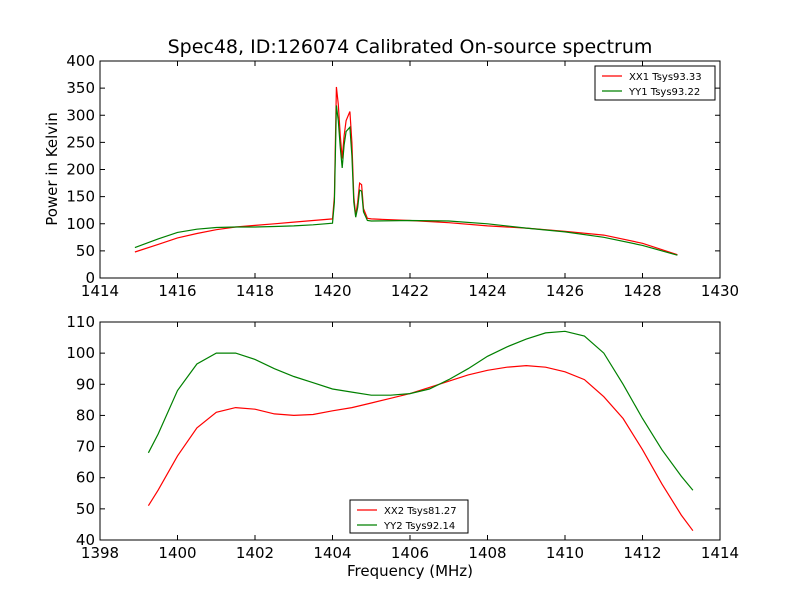 The height and width of the screenshot is (600, 800). What do you see at coordinates (80, 197) in the screenshot?
I see `top-y-tick-label: 150` at bounding box center [80, 197].